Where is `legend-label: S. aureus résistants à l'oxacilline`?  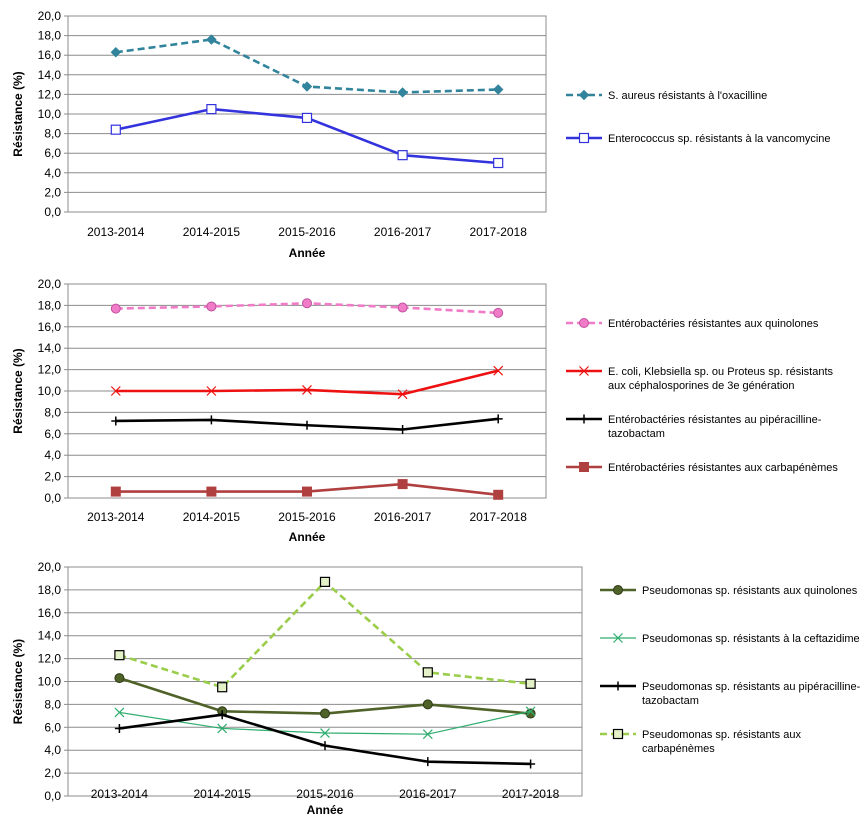
legend-label: S. aureus résistants à l'oxacilline is located at coordinates (687, 96).